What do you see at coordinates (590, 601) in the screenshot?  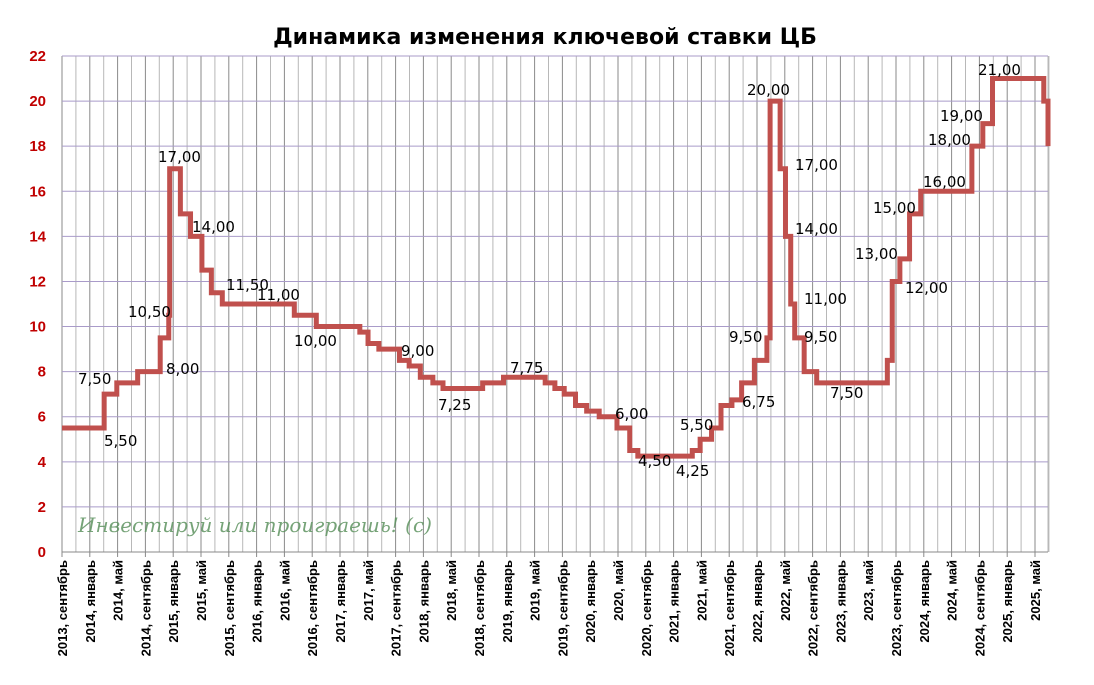 I see `x-tick-label: 2020, январь` at bounding box center [590, 601].